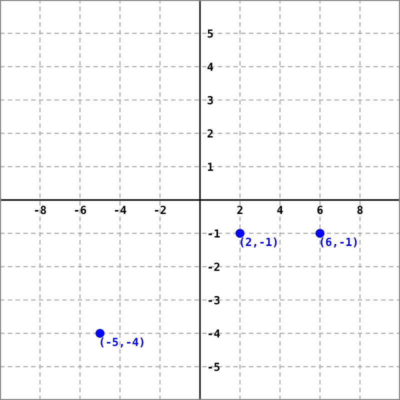 Image resolution: width=400 pixels, height=400 pixels. I want to click on data-label: (6,-1), so click(338, 243).